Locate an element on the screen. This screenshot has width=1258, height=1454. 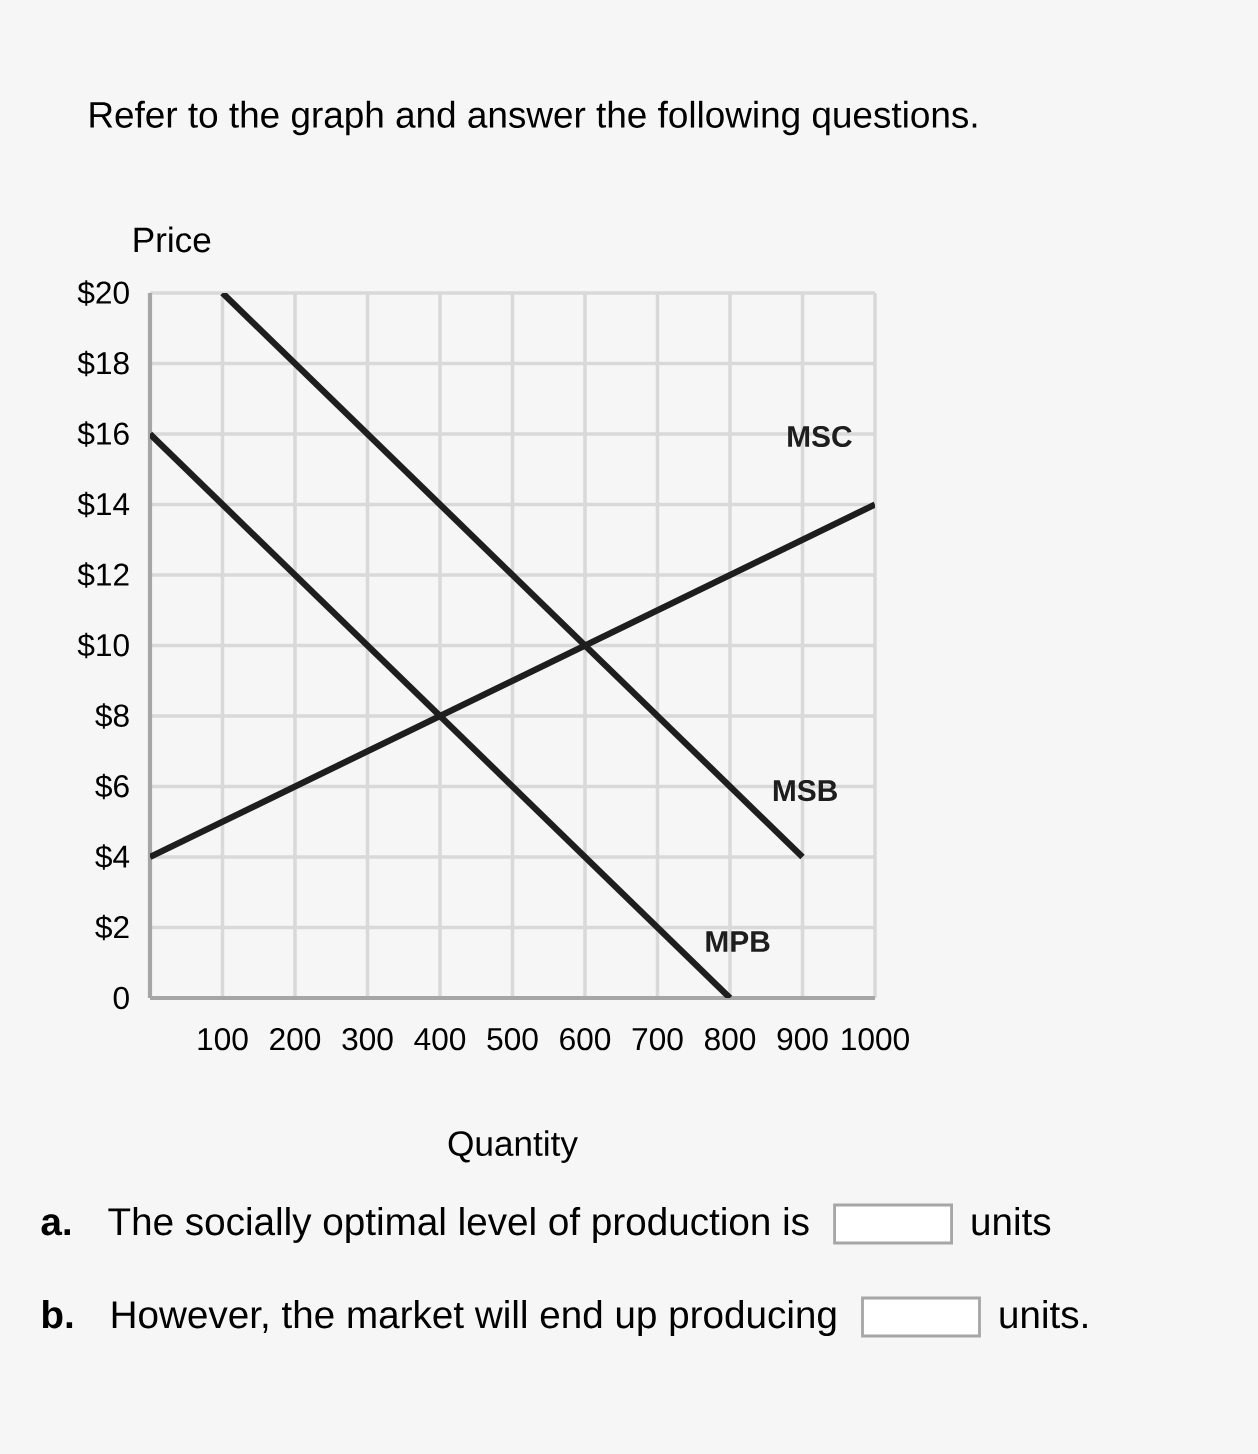
text: units. is located at coordinates (1043, 1314).